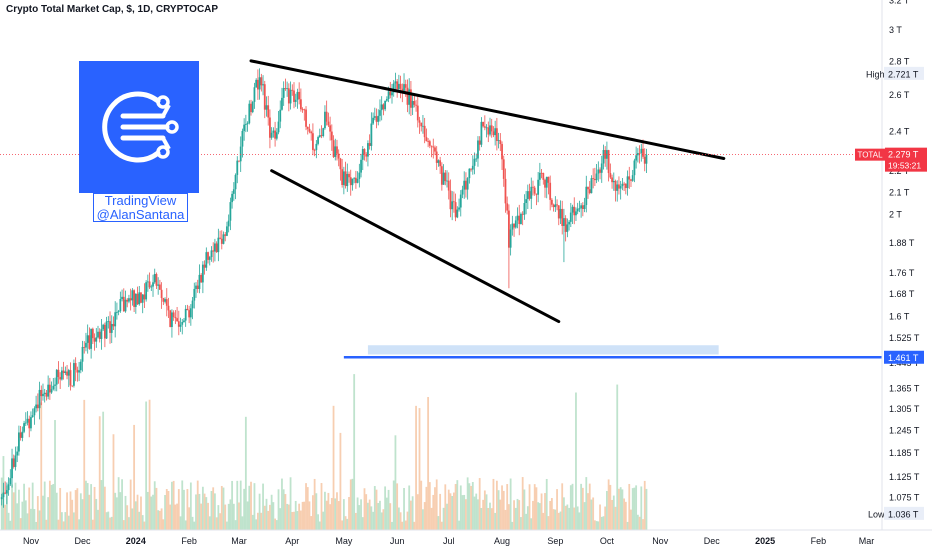 The image size is (932, 550). I want to click on current-price-value: 2.279 T, so click(903, 155).